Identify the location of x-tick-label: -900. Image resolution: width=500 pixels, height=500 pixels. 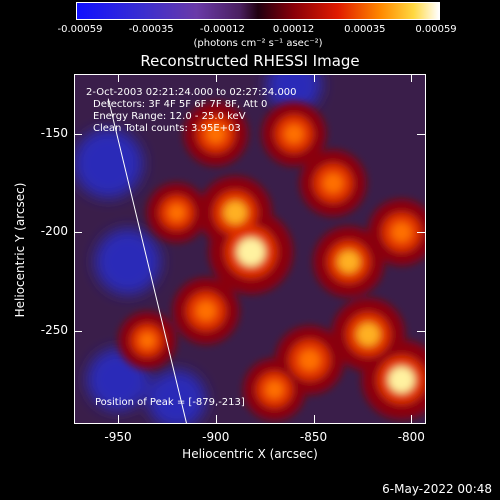
(216, 437).